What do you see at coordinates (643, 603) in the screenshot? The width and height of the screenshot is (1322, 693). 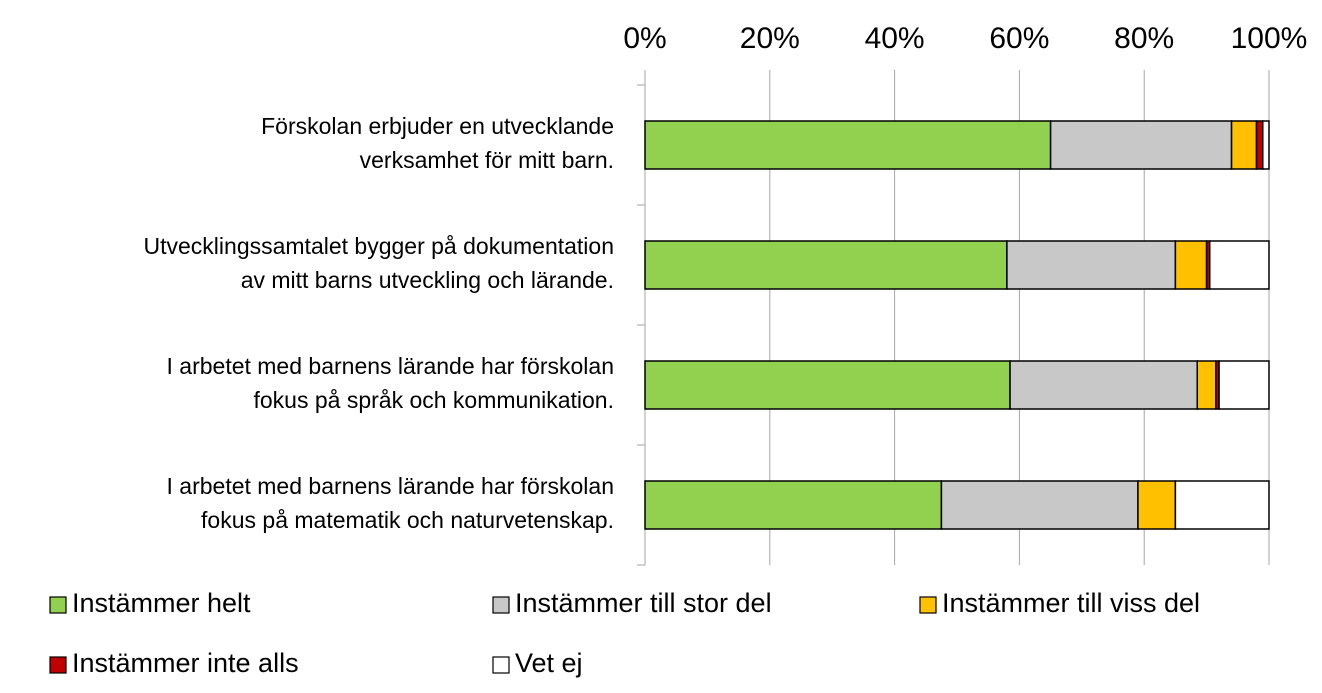 I see `legend-label: Instämmer till stor del` at bounding box center [643, 603].